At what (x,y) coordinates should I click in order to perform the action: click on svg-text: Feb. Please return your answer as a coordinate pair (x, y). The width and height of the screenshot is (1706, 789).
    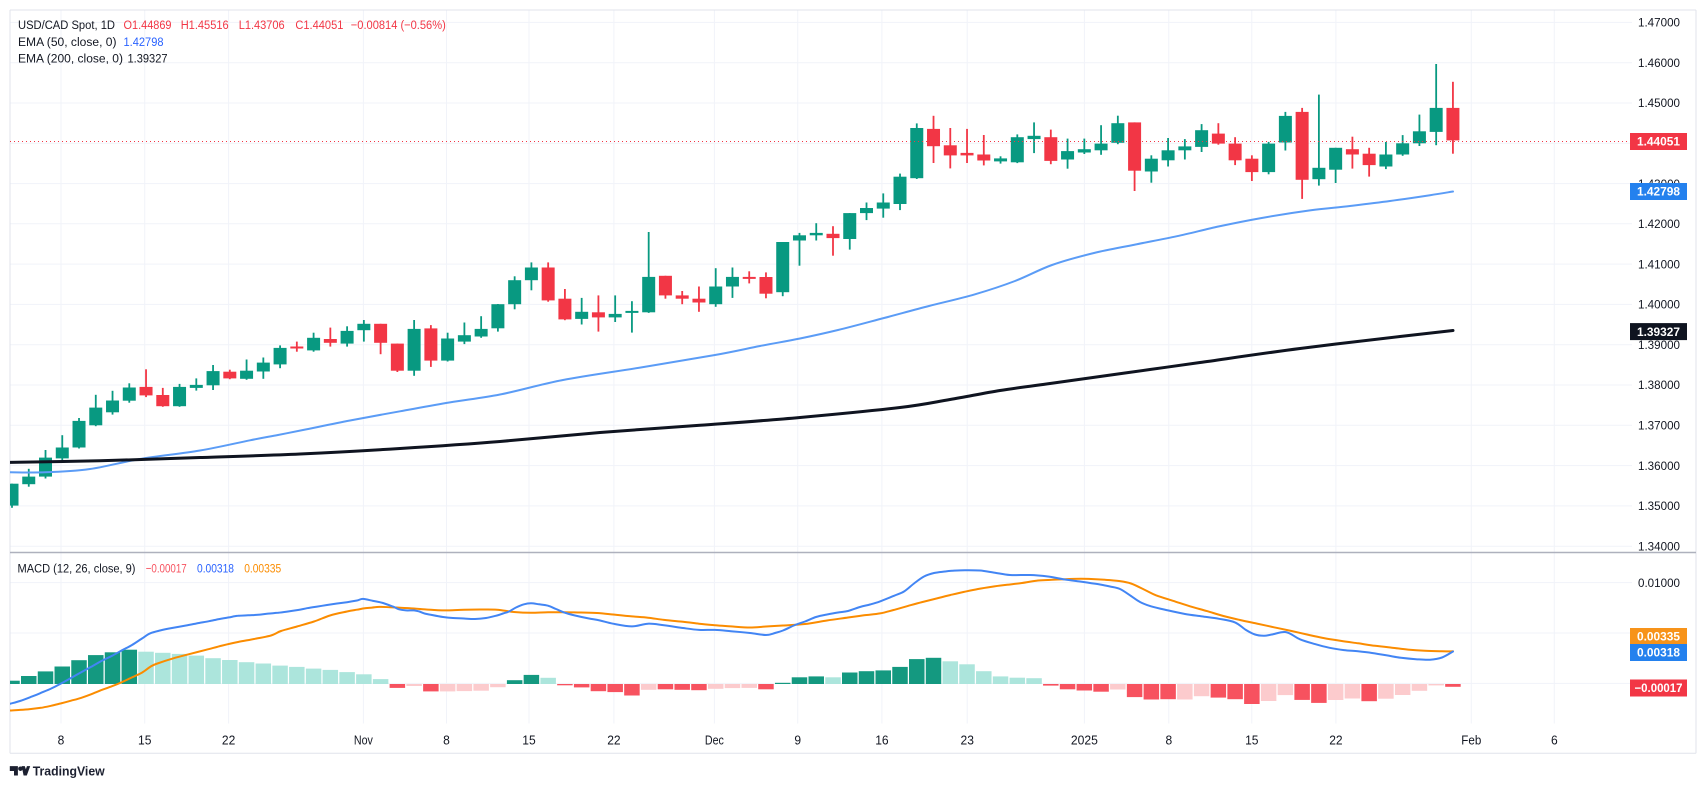
    Looking at the image, I should click on (1471, 739).